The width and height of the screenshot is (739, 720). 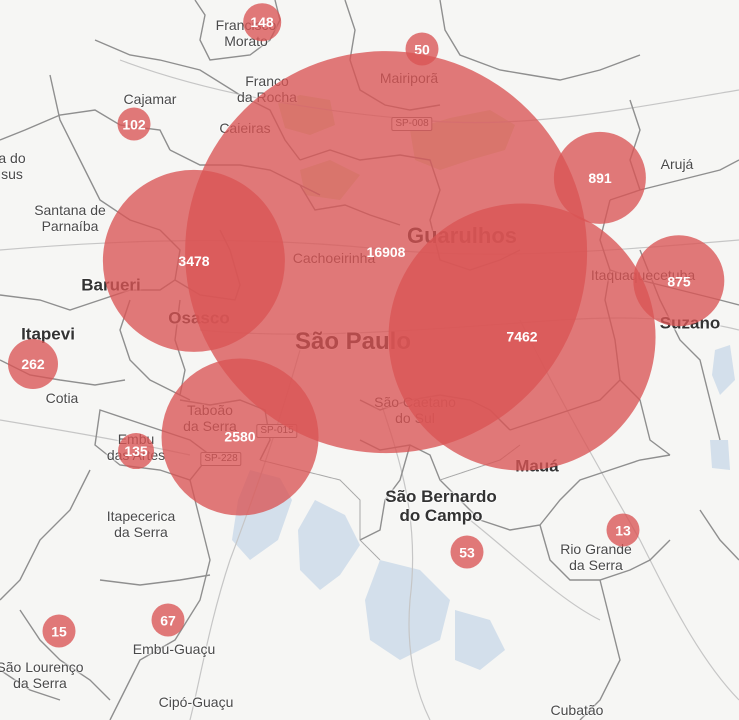 I want to click on cluster-count: 148, so click(x=262, y=21).